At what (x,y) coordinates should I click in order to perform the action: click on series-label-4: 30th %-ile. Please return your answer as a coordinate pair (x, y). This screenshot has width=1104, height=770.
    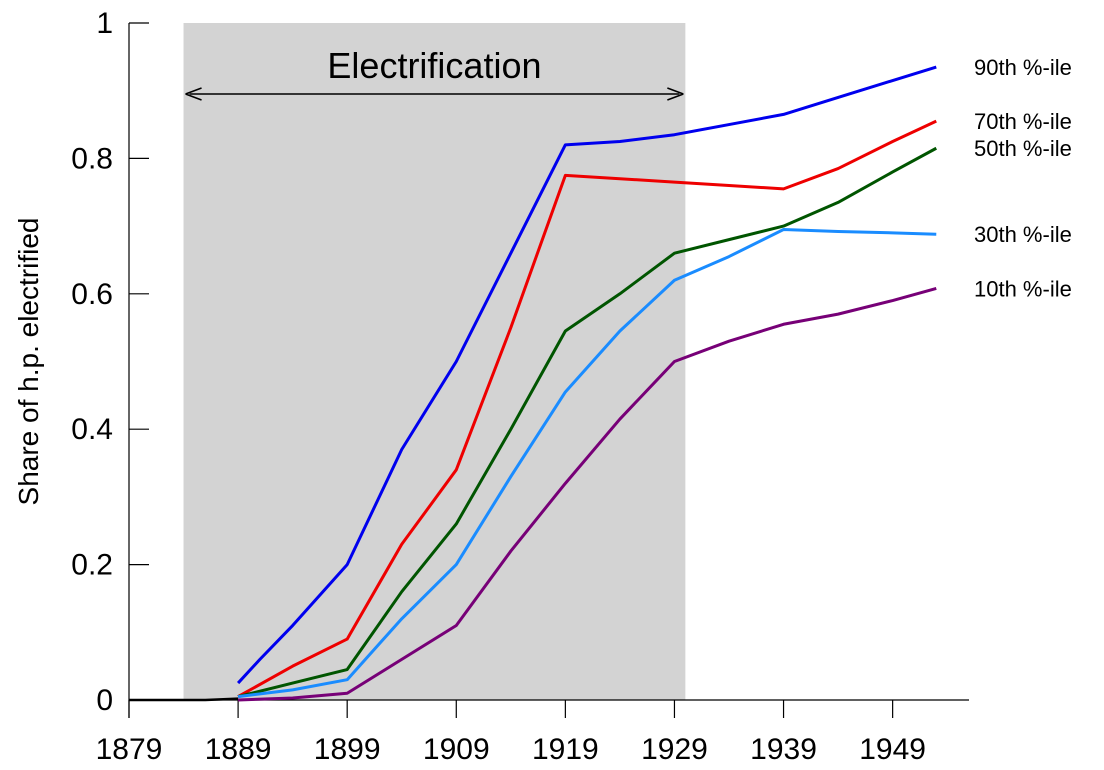
    Looking at the image, I should click on (1023, 234).